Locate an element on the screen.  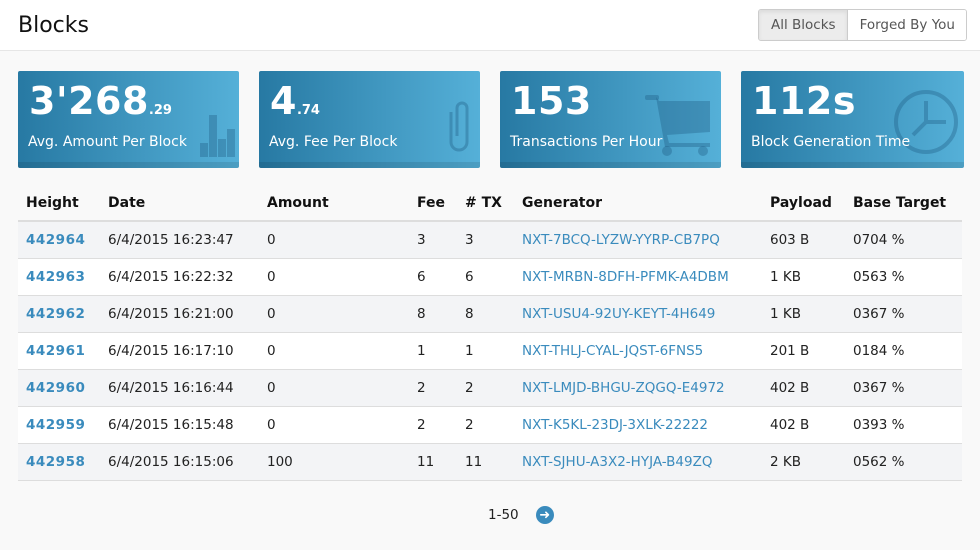
block-height-link: 442964 is located at coordinates (56, 239).